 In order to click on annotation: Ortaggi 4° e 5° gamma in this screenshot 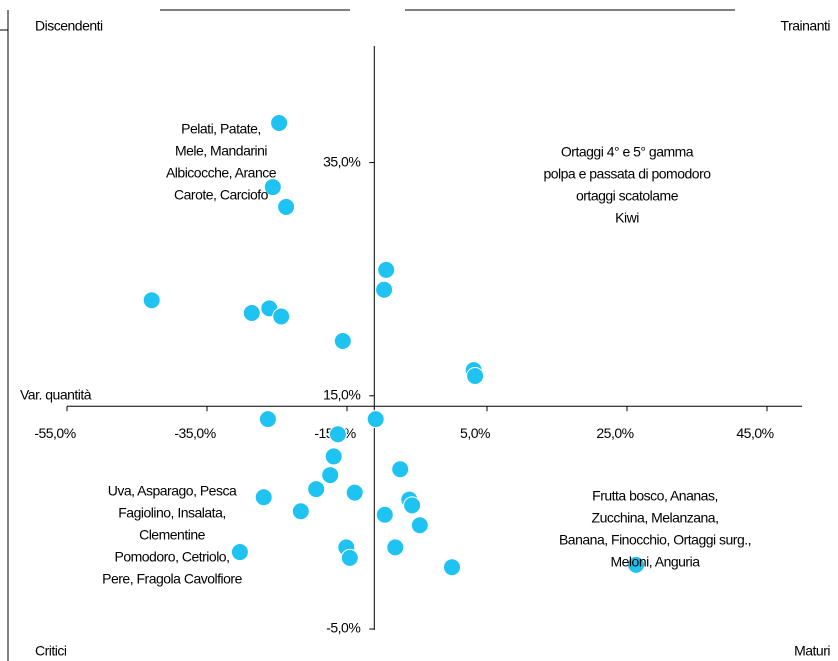, I will do `click(627, 152)`.